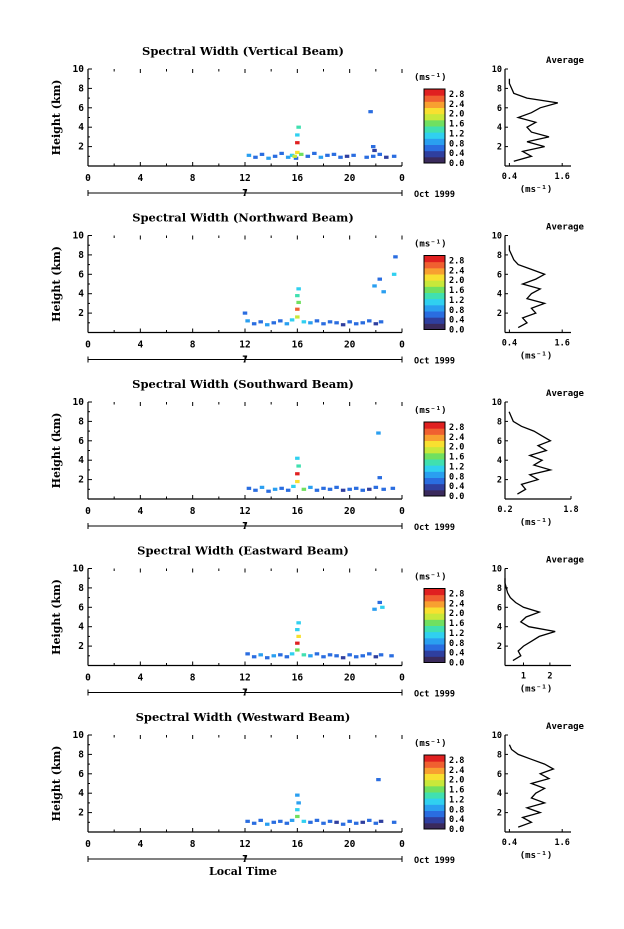  What do you see at coordinates (81, 774) in the screenshot?
I see `y-tick-label: 6` at bounding box center [81, 774].